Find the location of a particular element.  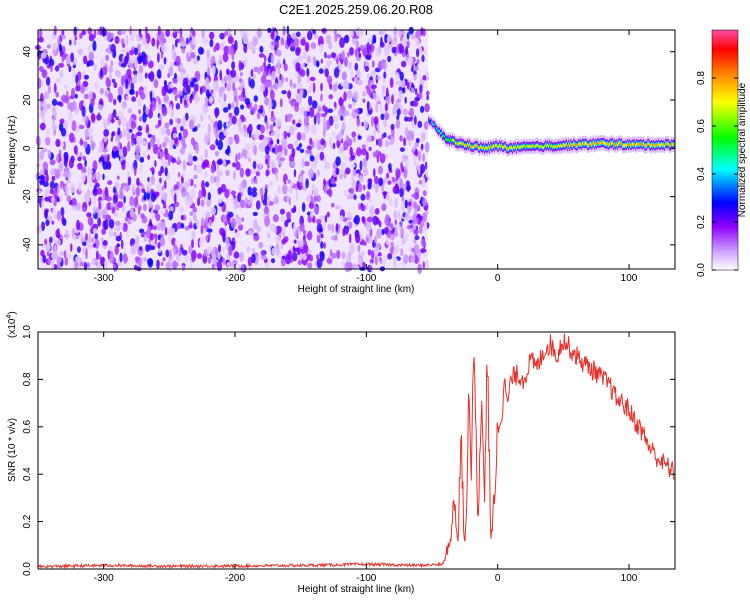

y-tick-label: 20 is located at coordinates (27, 100).